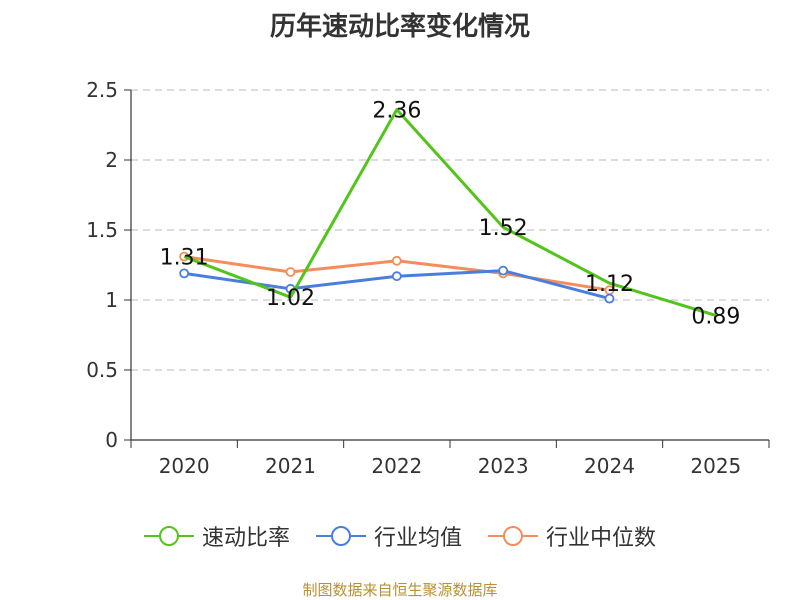  I want to click on legend-item-series-3: 行业中位数, so click(572, 536).